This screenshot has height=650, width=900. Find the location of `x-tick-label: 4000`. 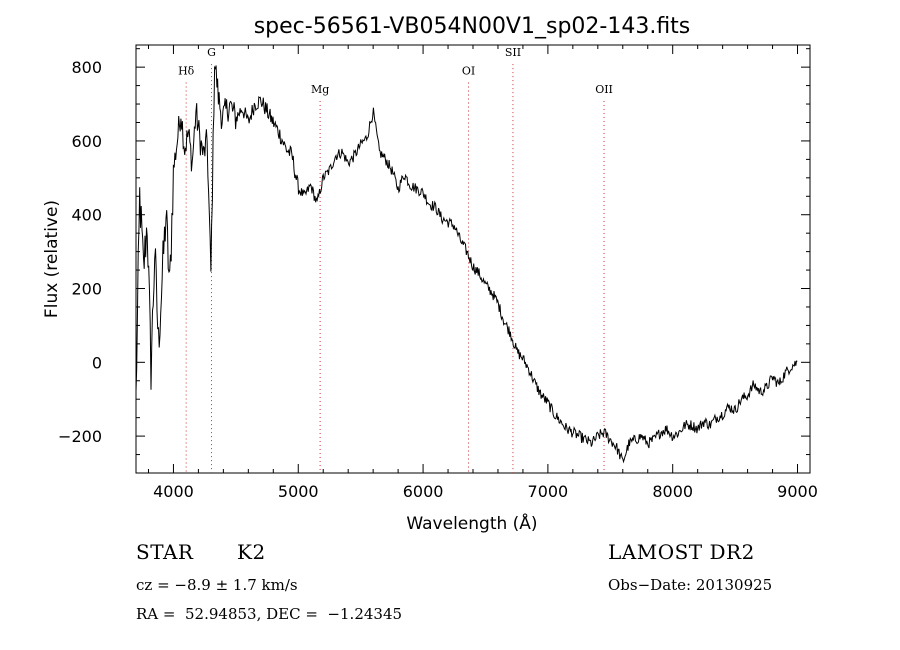

x-tick-label: 4000 is located at coordinates (173, 491).